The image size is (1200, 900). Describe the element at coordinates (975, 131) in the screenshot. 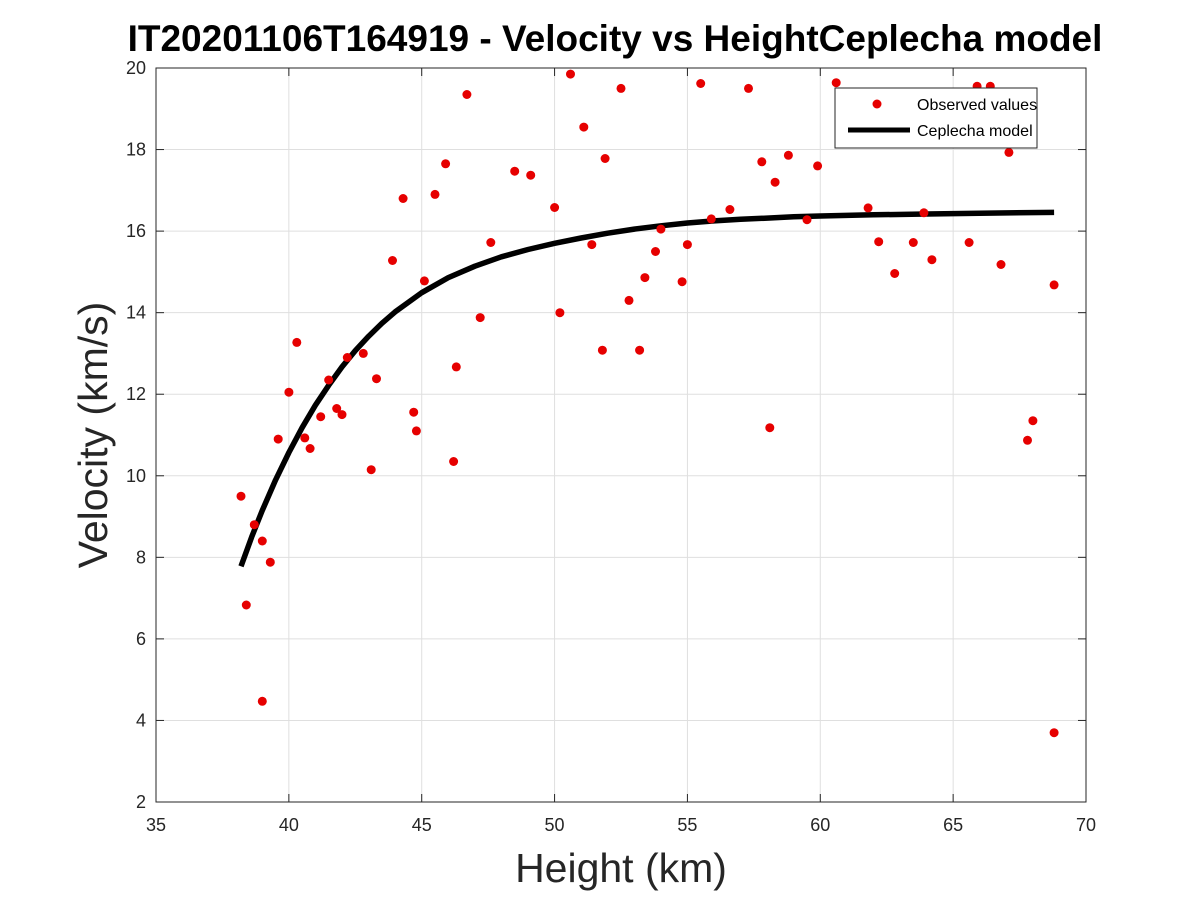

I see `legend-model-label: Ceplecha model` at that location.